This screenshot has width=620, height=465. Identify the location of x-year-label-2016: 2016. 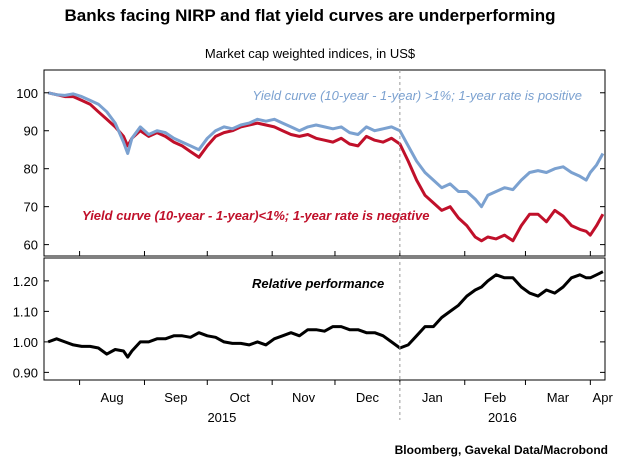
(502, 417).